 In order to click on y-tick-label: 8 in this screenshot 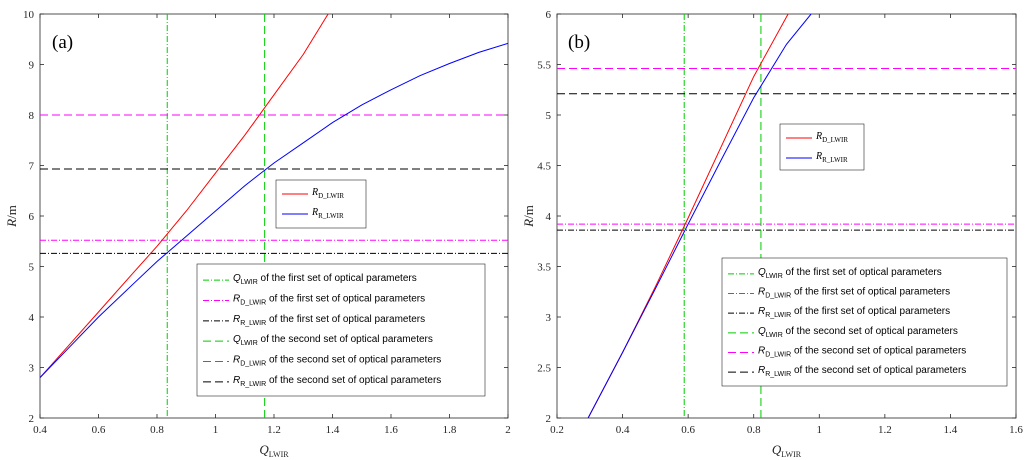, I will do `click(32, 116)`.